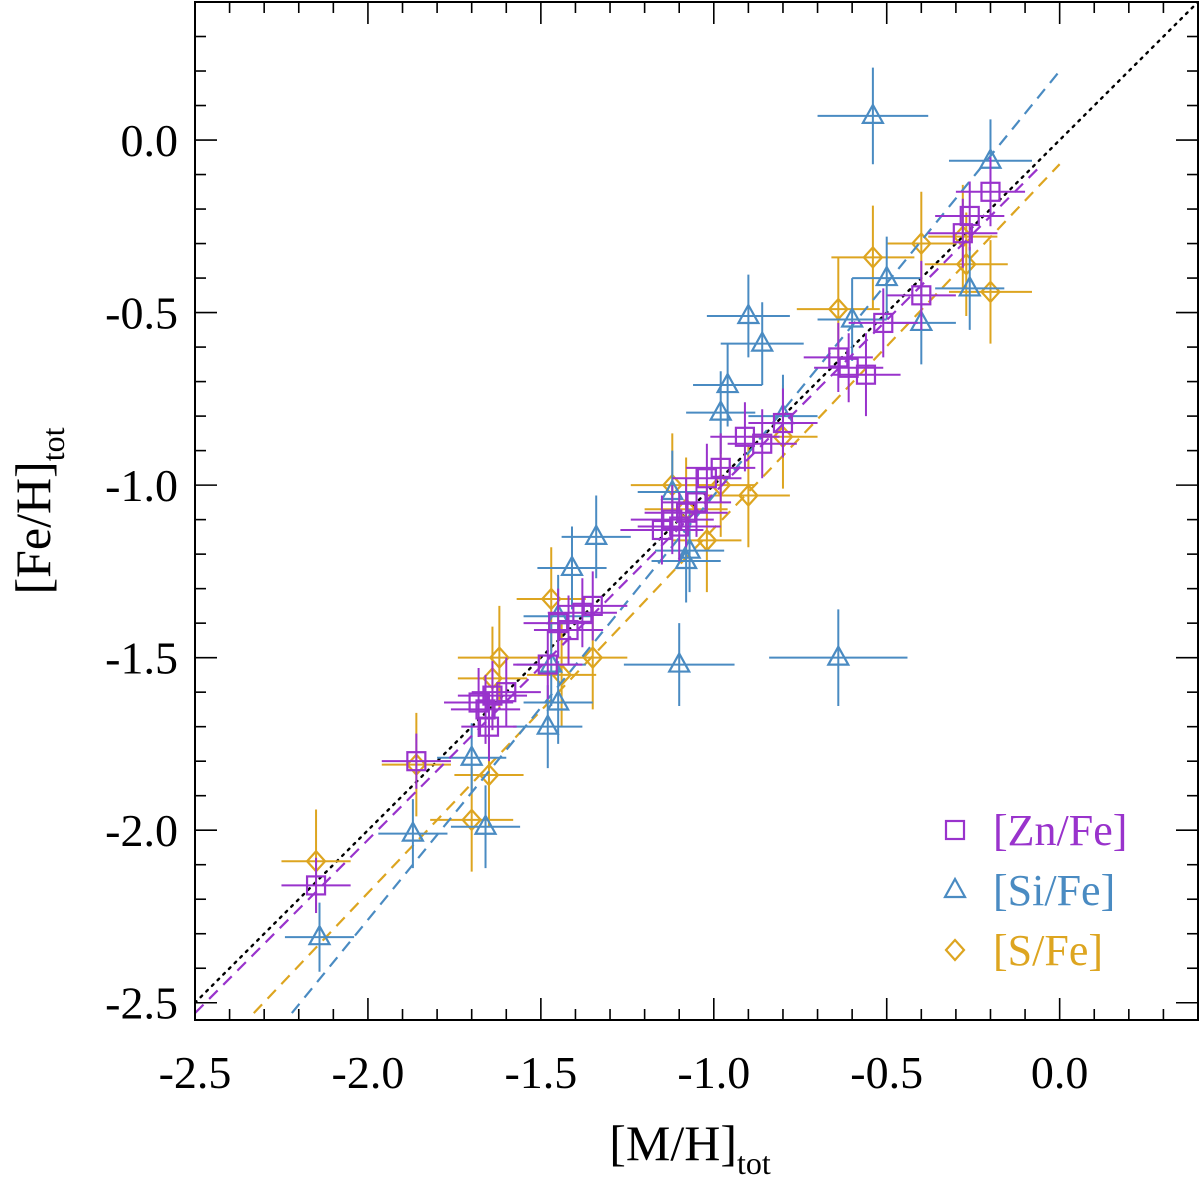  What do you see at coordinates (141, 1003) in the screenshot?
I see `y-tick-label: -2.5` at bounding box center [141, 1003].